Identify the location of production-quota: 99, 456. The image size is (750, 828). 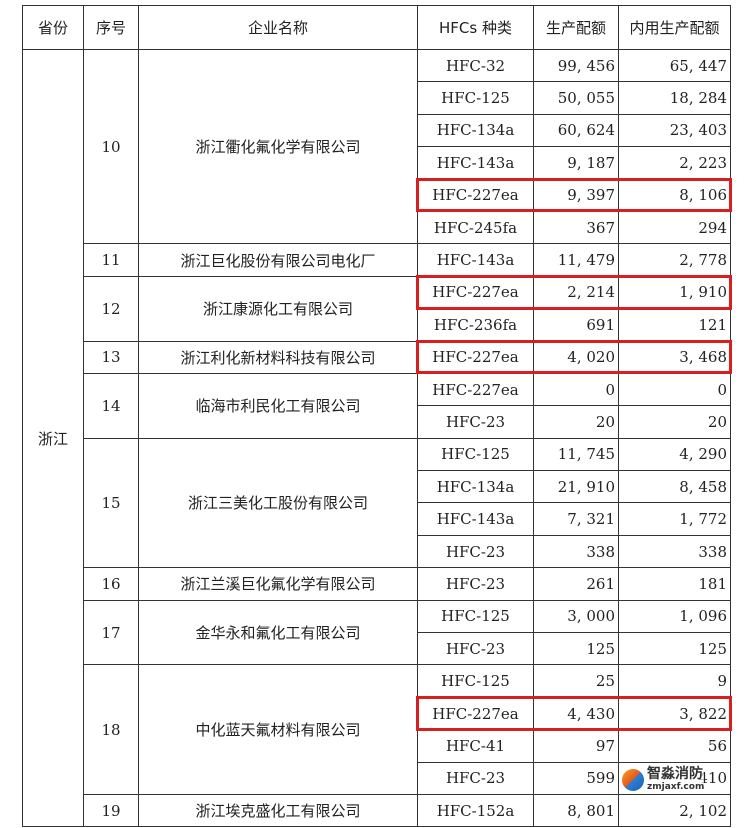
(576, 65).